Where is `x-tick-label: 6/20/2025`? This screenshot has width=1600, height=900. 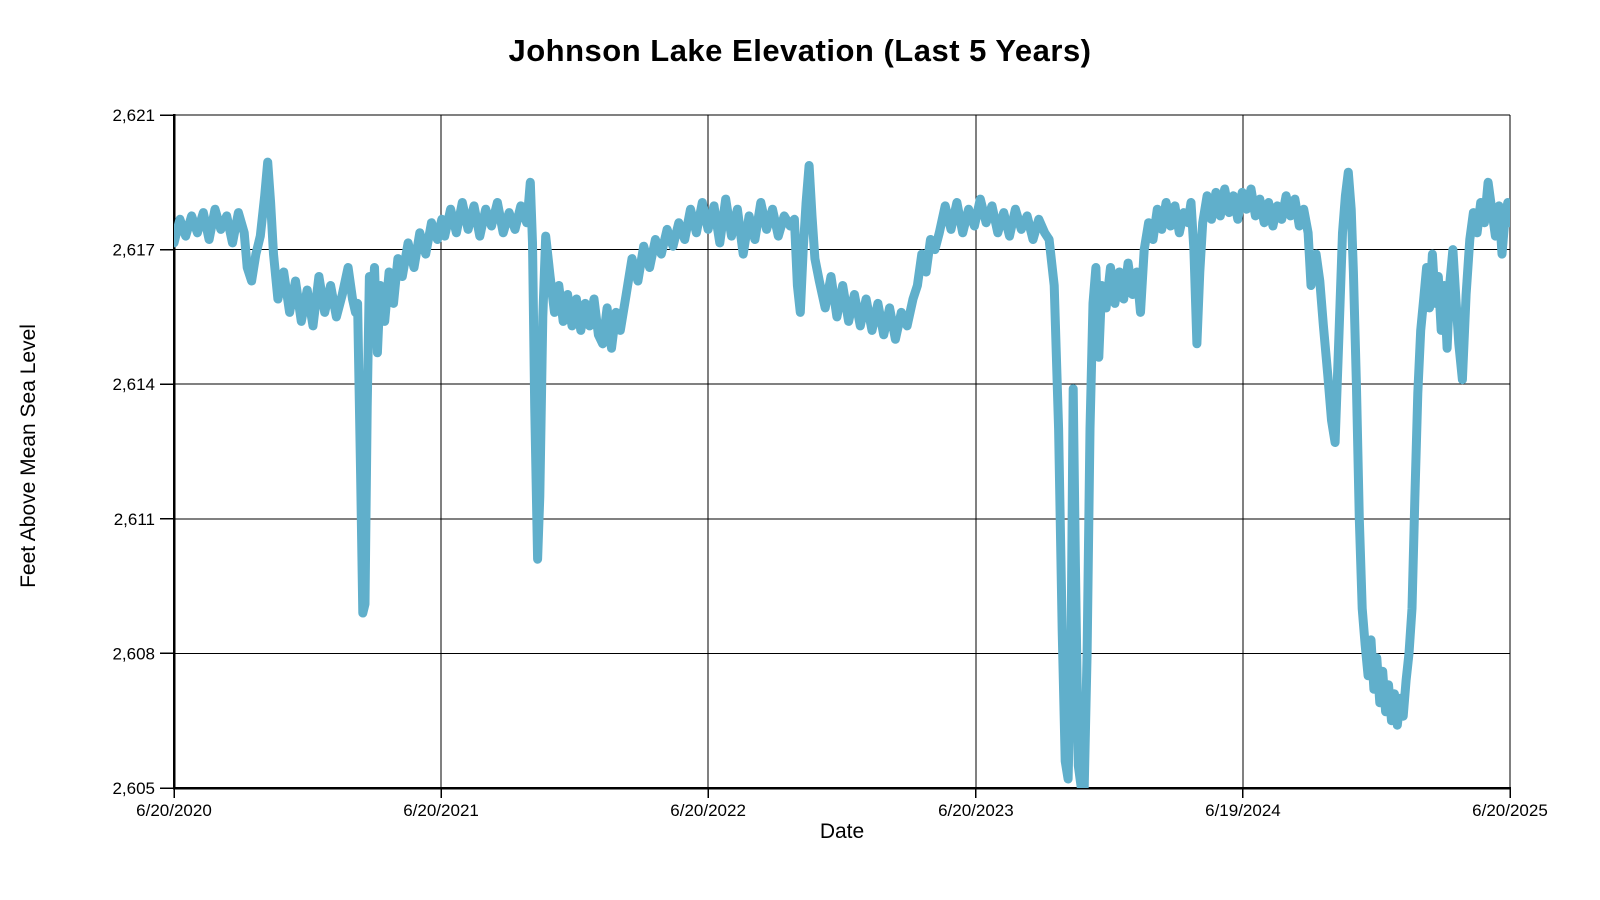 x-tick-label: 6/20/2025 is located at coordinates (1510, 810).